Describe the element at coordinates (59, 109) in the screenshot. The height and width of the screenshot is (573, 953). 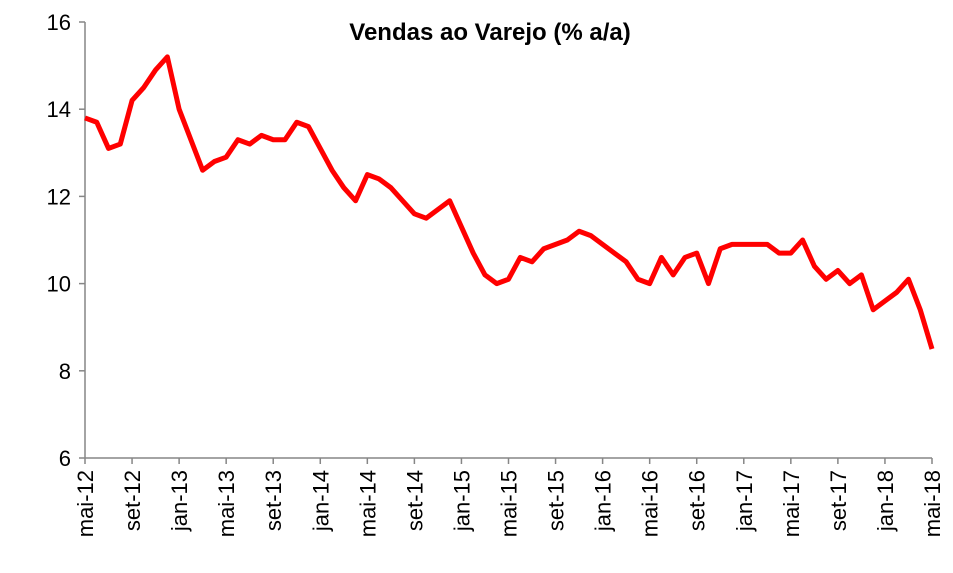
I see `y-tick-label: 14` at that location.